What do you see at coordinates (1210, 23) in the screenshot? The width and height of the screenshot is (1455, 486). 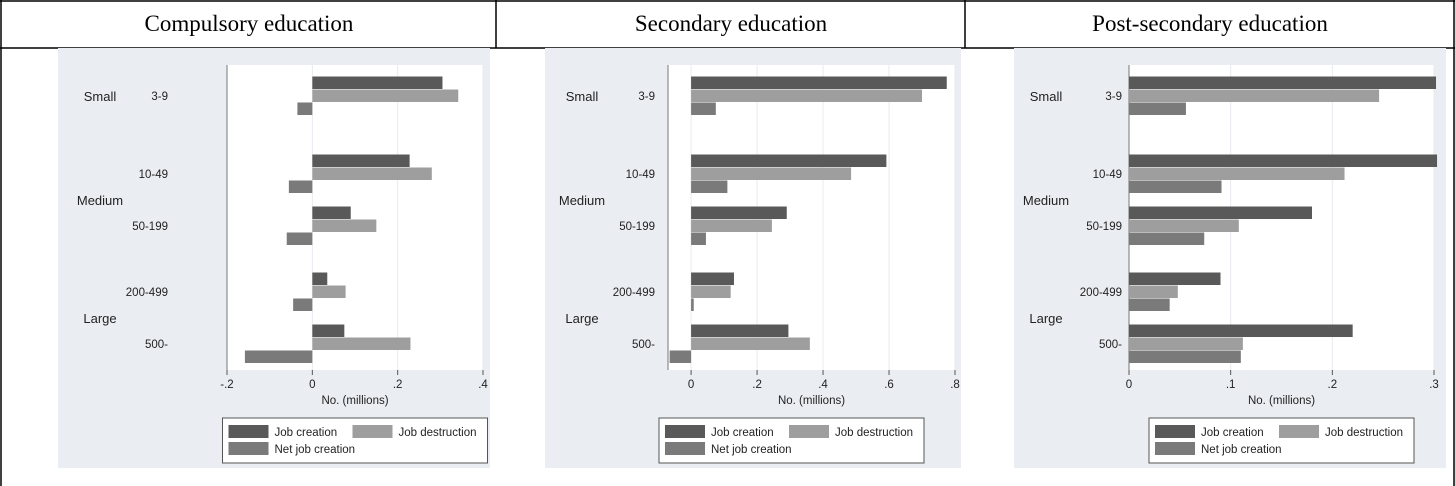 I see `panel-title-post-secondary: Post-secondary education` at bounding box center [1210, 23].